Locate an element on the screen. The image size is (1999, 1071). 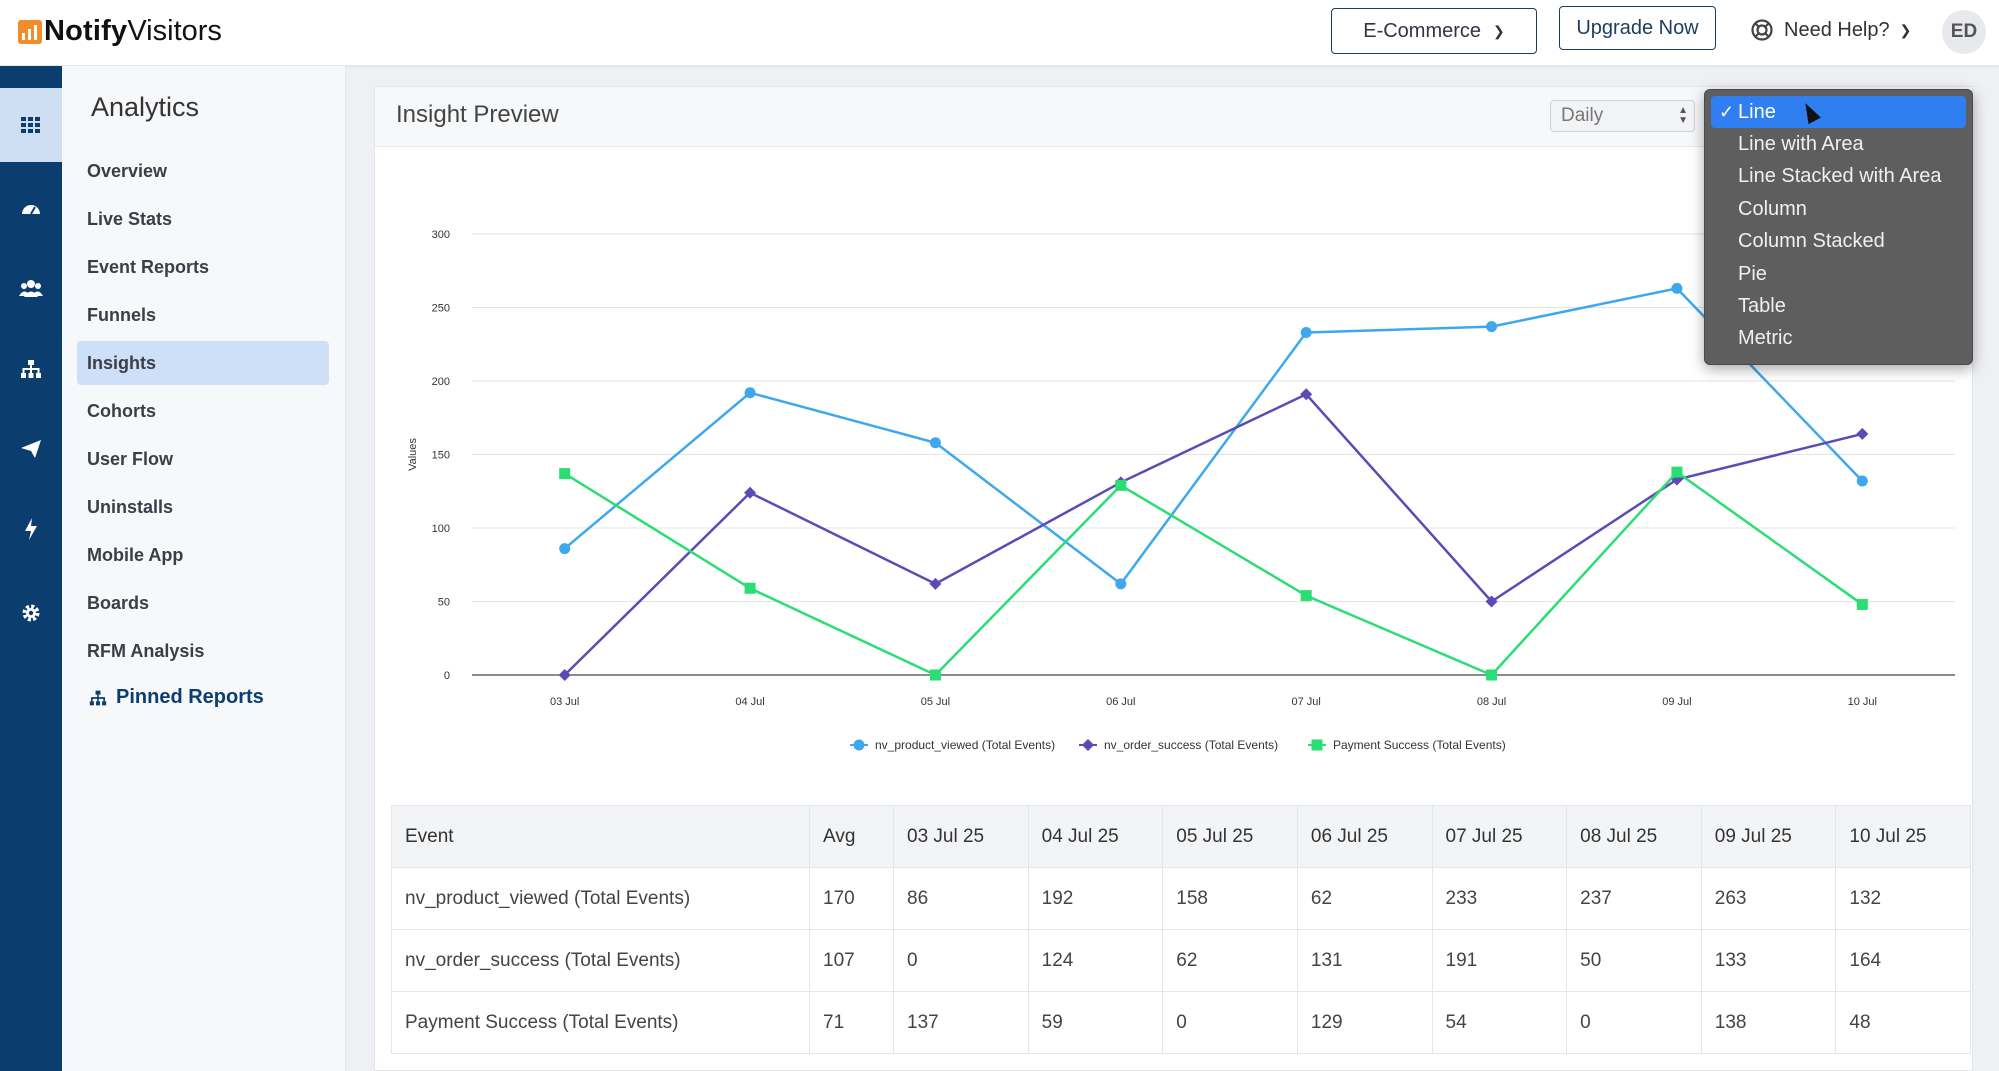
column-header-date: 10 Jul 25 is located at coordinates (1903, 836).